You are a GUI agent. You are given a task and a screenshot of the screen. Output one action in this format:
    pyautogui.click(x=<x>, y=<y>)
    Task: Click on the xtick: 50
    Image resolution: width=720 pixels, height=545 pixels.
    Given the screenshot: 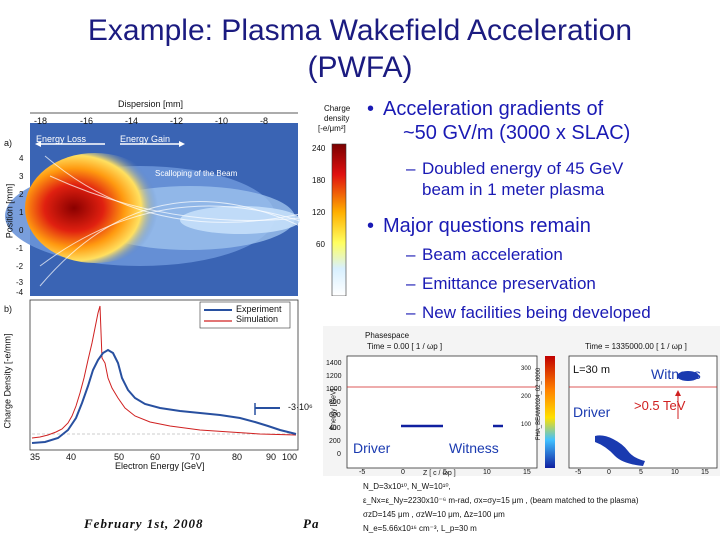 What is the action you would take?
    pyautogui.click(x=119, y=457)
    